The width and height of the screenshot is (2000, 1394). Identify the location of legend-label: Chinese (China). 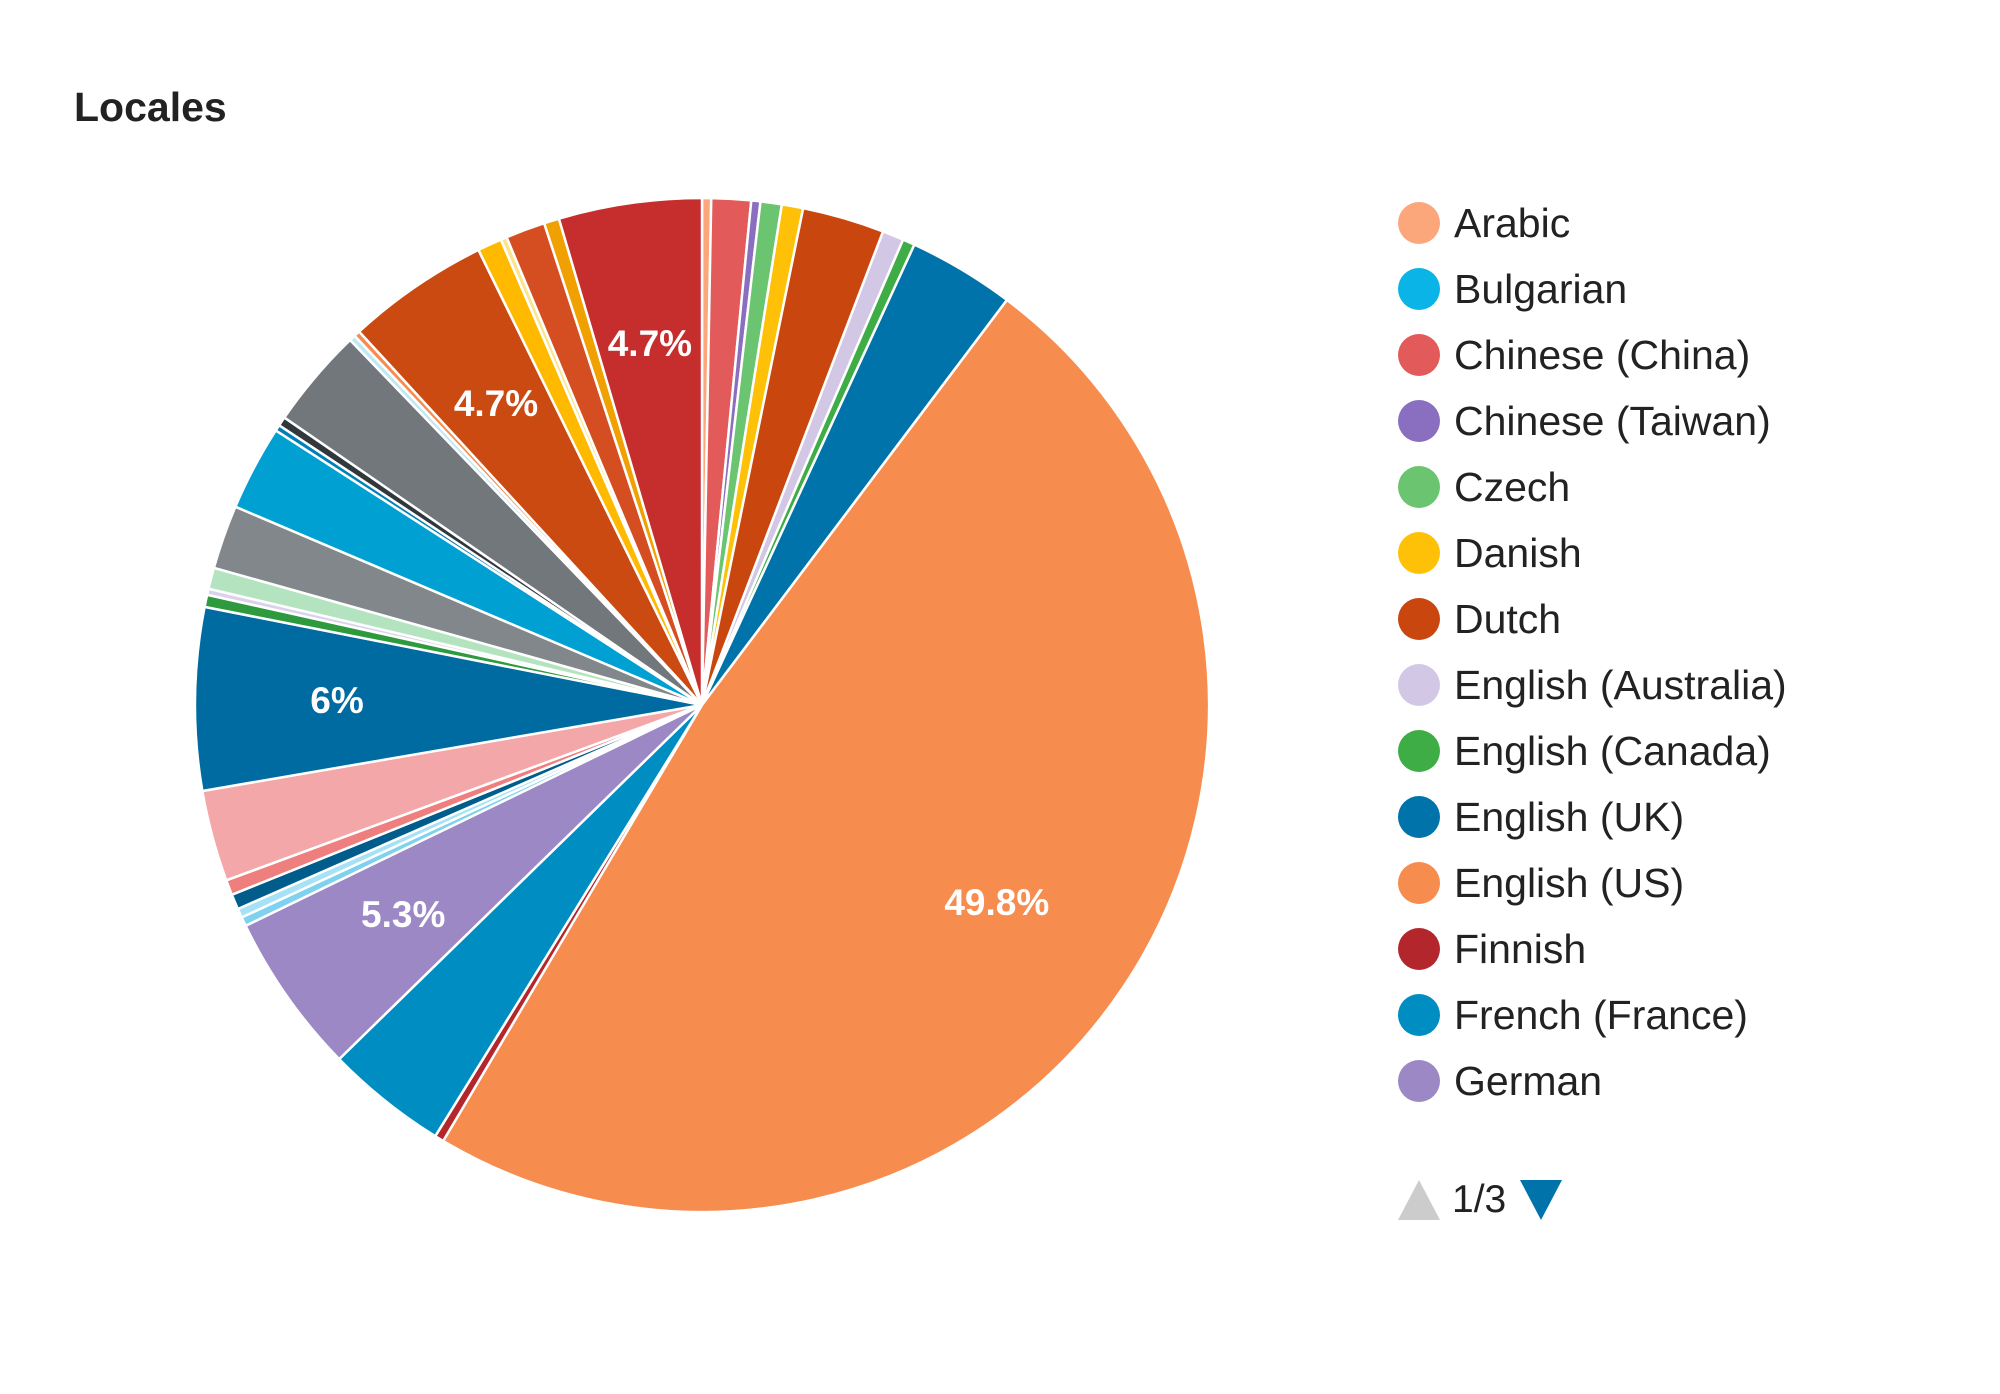
(1602, 354).